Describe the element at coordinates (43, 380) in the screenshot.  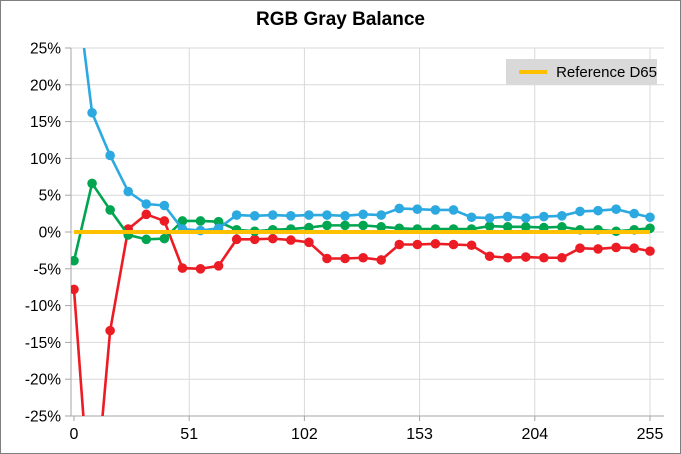
I see `y-tick-label: -20%` at that location.